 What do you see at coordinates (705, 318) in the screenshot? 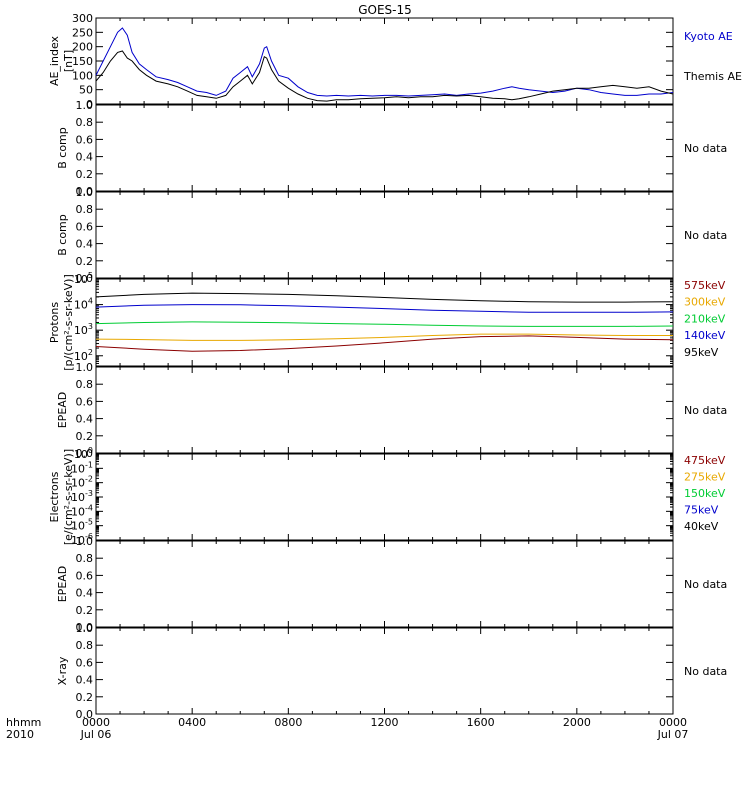
I see `legend-210kev: 210keV` at bounding box center [705, 318].